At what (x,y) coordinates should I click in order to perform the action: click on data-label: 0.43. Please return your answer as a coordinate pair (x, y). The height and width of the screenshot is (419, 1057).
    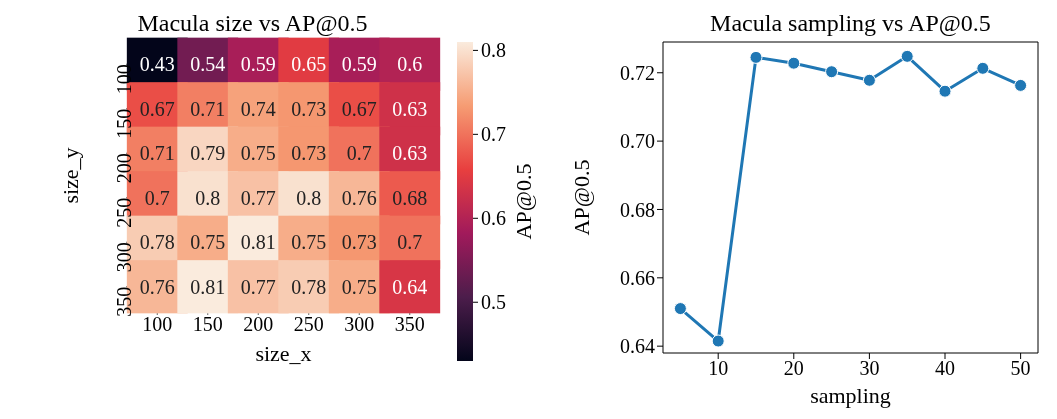
    Looking at the image, I should click on (157, 64).